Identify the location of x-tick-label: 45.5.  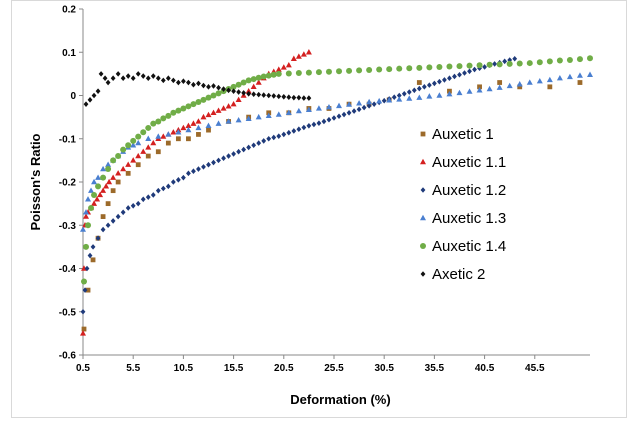
(535, 368).